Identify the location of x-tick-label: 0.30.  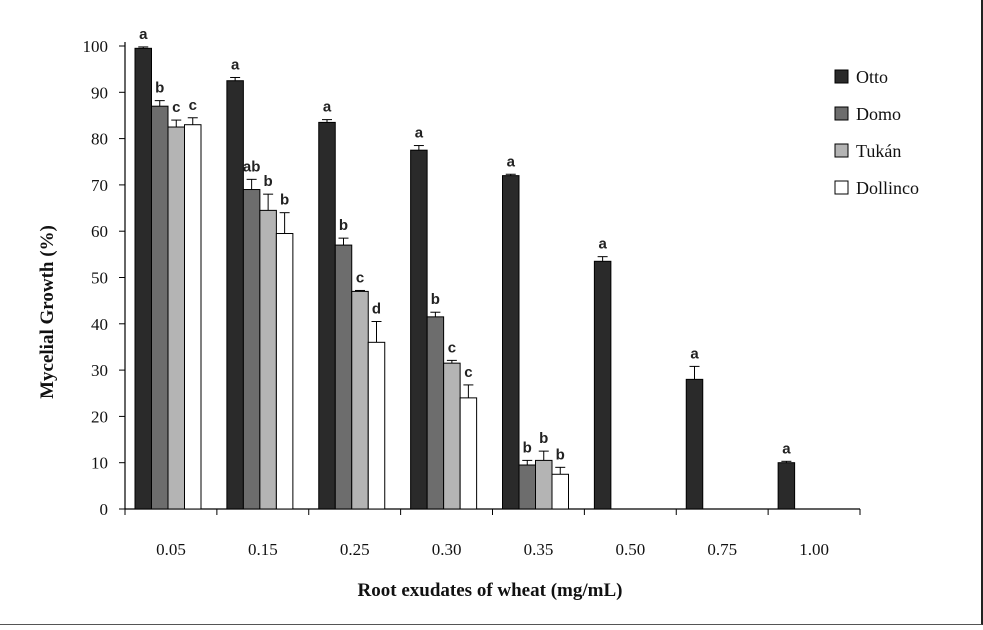
(447, 549).